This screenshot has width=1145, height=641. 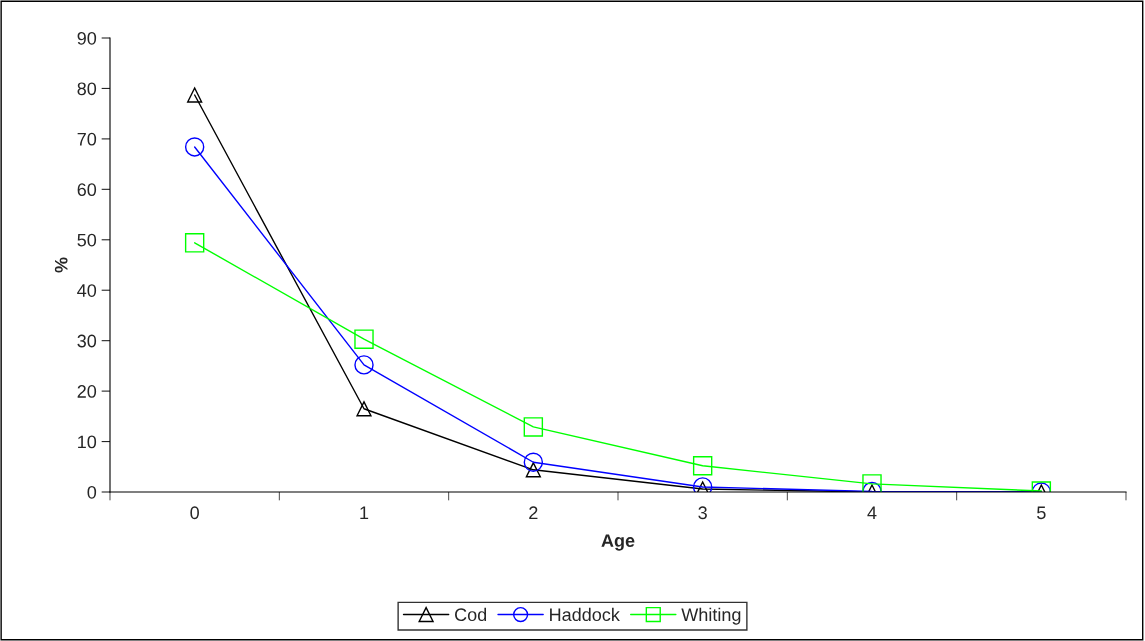 What do you see at coordinates (471, 614) in the screenshot?
I see `legend-label: Cod` at bounding box center [471, 614].